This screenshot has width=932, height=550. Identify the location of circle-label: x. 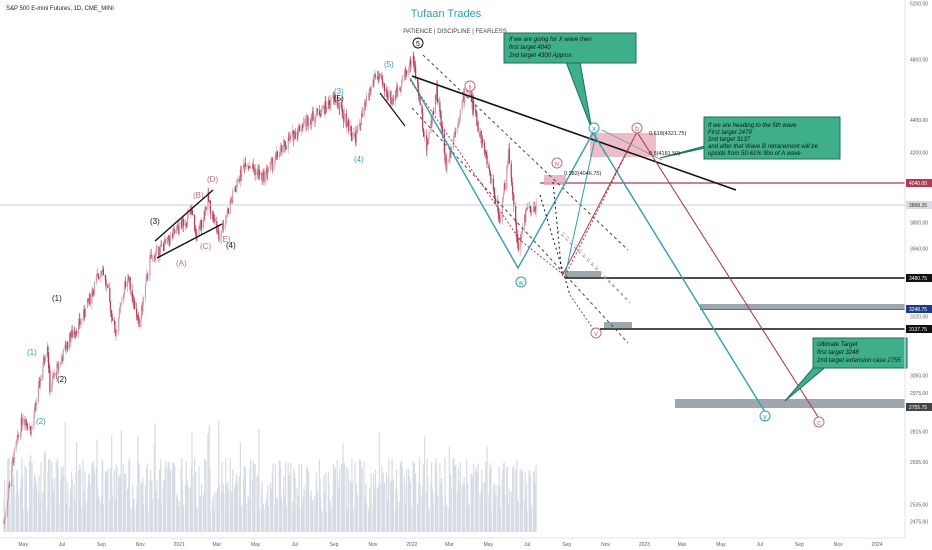
(594, 129).